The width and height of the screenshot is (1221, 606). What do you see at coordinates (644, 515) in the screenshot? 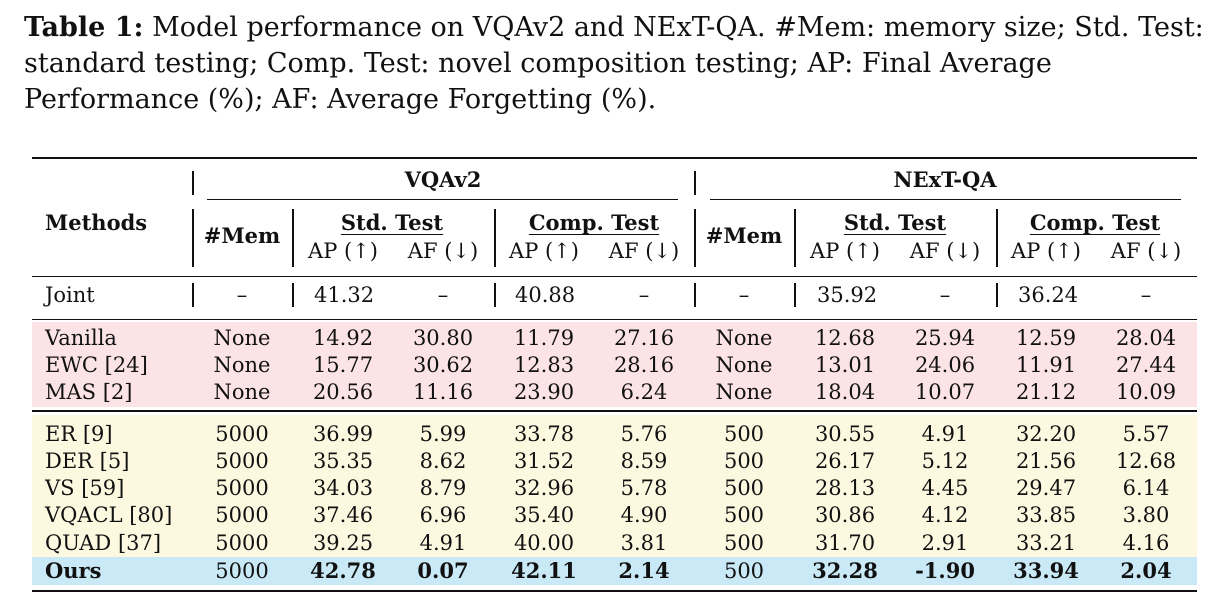
I see `table-cell: 4.90` at bounding box center [644, 515].